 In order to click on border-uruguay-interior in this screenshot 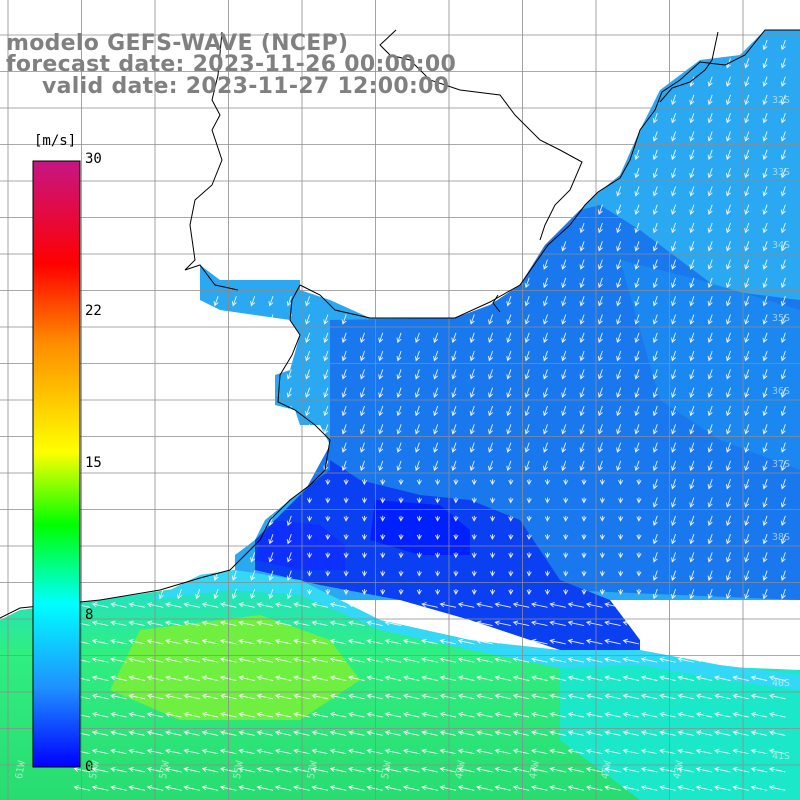, I will do `click(496, 303)`.